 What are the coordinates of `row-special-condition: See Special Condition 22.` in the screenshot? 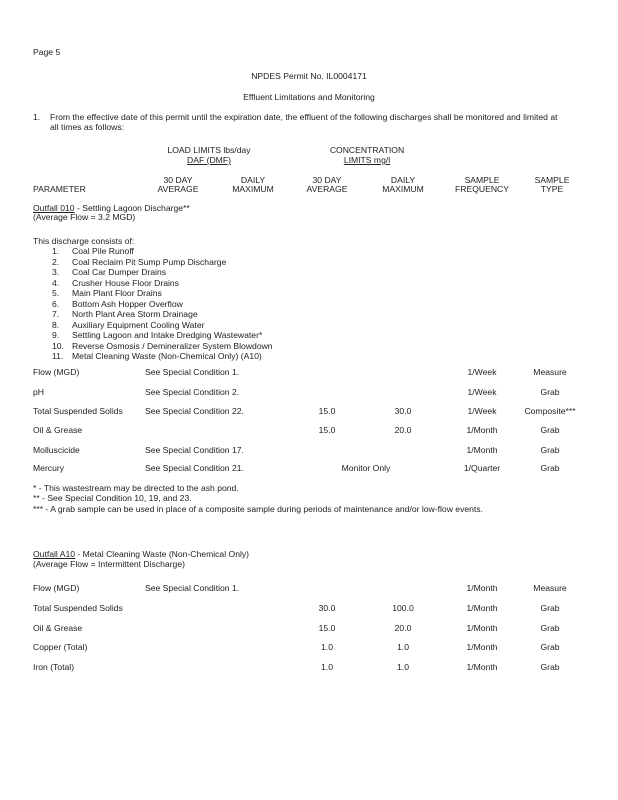 It's located at (194, 411).